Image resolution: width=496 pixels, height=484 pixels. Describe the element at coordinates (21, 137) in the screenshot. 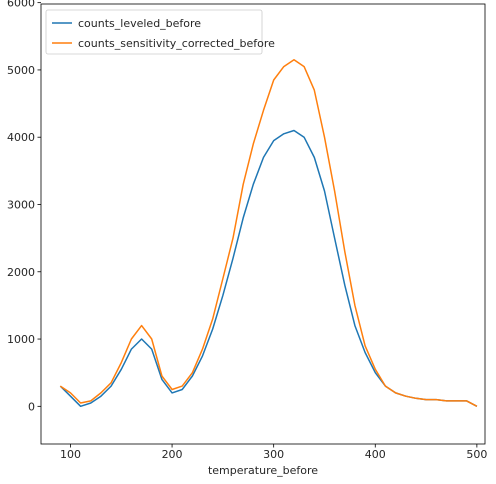

I see `y-tick-label: 4000` at that location.